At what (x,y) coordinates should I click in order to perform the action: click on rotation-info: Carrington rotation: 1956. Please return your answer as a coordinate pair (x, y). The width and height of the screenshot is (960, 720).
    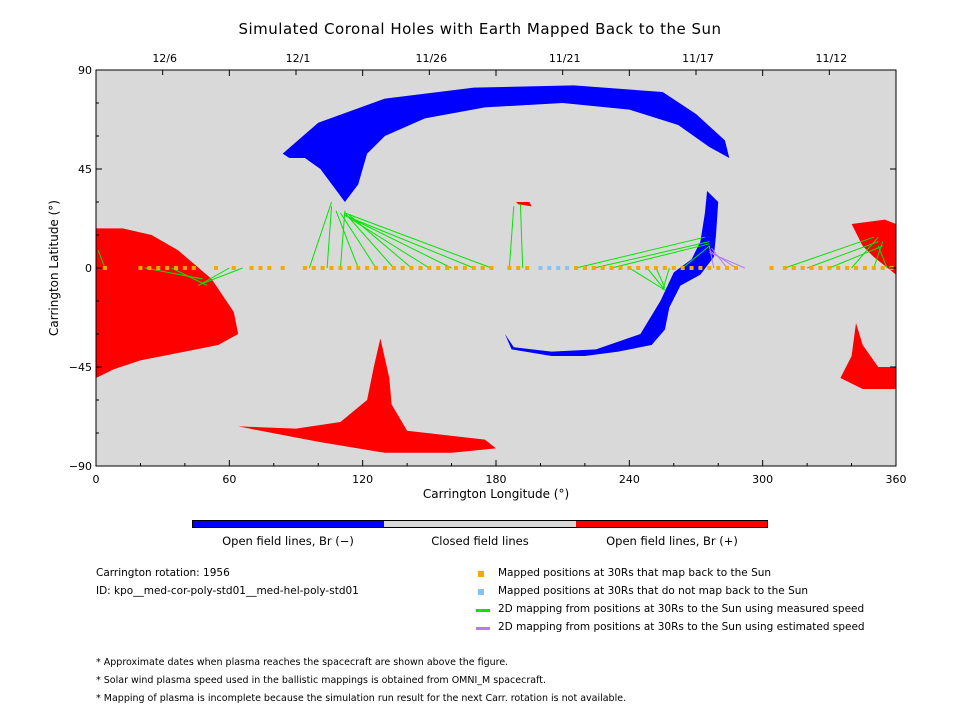
    Looking at the image, I should click on (163, 573).